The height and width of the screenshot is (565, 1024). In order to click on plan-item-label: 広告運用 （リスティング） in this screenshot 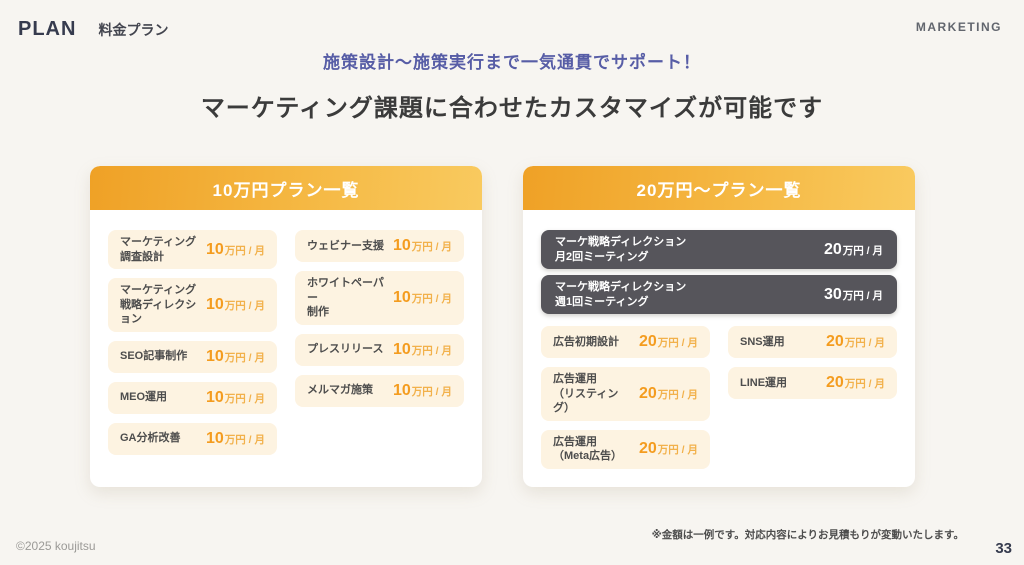, I will do `click(586, 394)`.